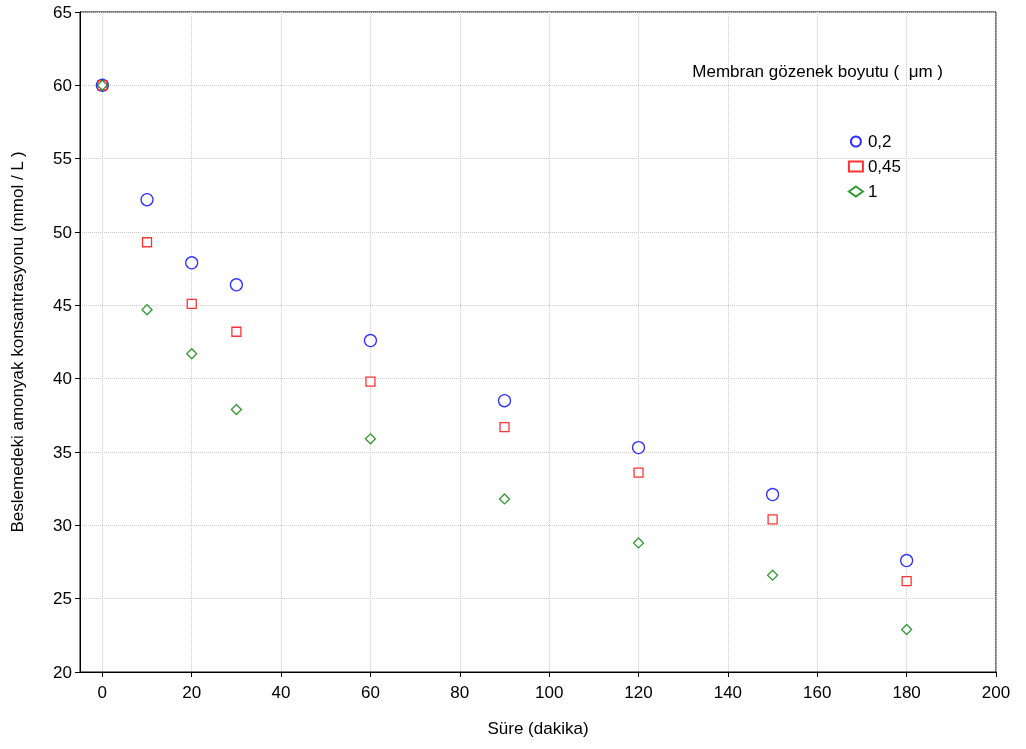  What do you see at coordinates (17, 342) in the screenshot?
I see `y-axis-title: Beslemedeki amonyak konsantrasyonu (mmol / L )` at bounding box center [17, 342].